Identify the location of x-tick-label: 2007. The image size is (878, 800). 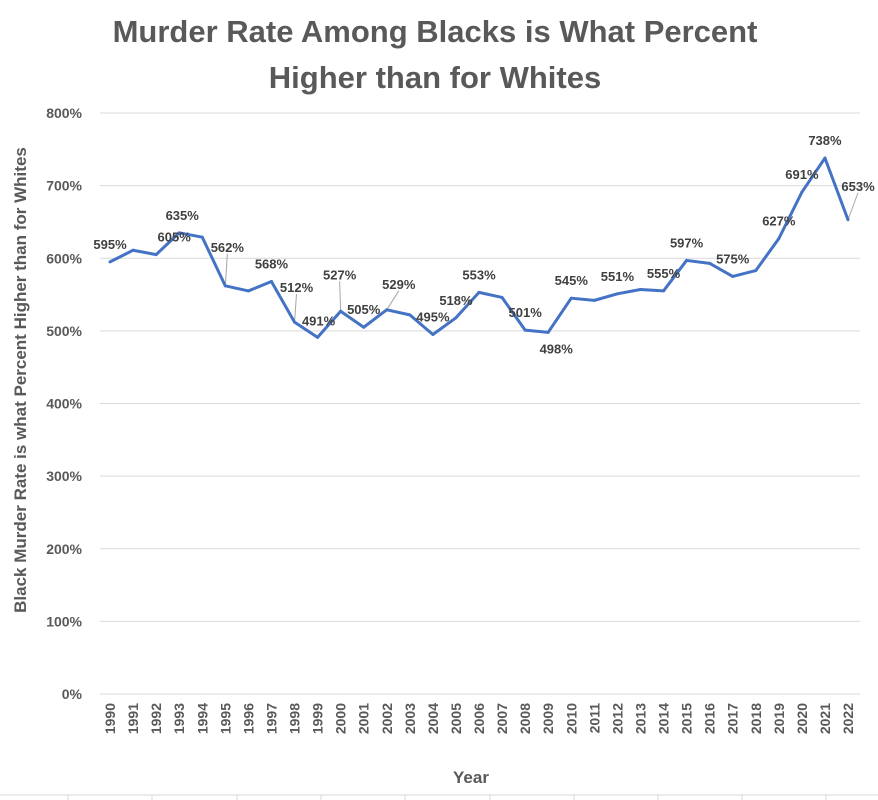
(502, 718).